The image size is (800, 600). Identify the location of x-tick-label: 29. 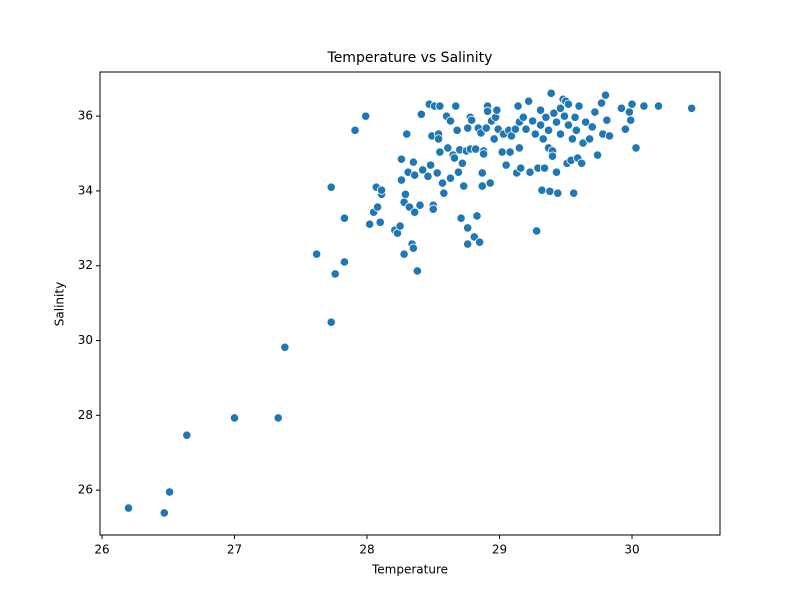
(499, 550).